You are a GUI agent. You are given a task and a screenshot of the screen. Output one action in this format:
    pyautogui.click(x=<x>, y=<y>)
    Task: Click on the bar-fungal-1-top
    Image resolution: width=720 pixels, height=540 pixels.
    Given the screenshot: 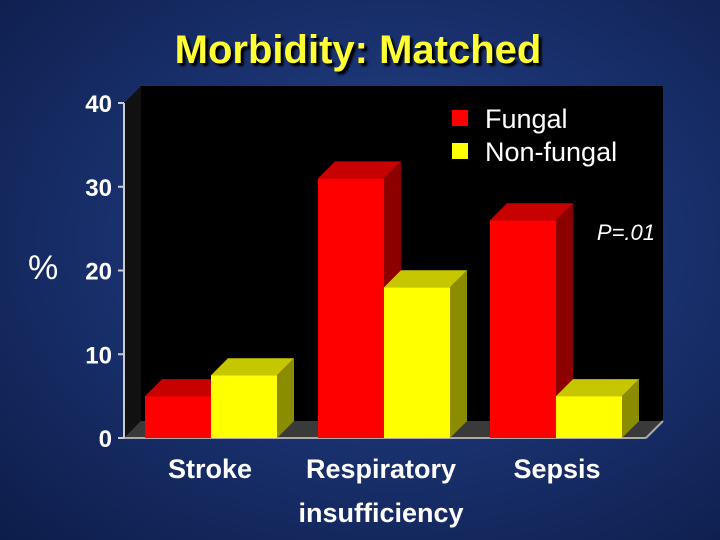 What is the action you would take?
    pyautogui.click(x=359, y=170)
    